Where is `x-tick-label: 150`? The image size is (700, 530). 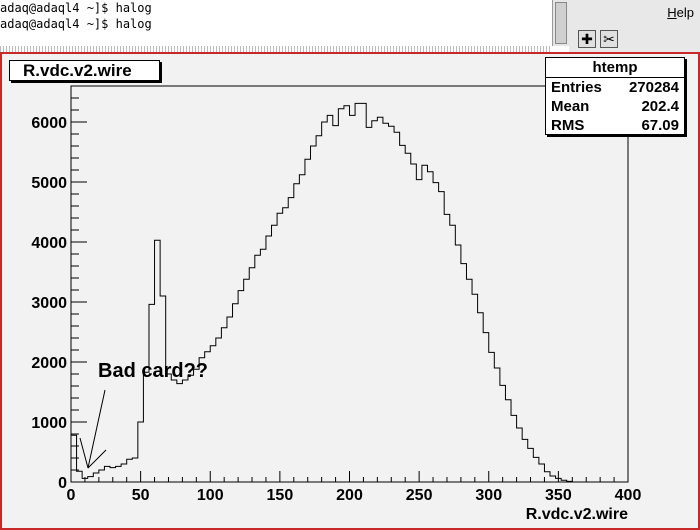
x-tick-label: 150 is located at coordinates (280, 495).